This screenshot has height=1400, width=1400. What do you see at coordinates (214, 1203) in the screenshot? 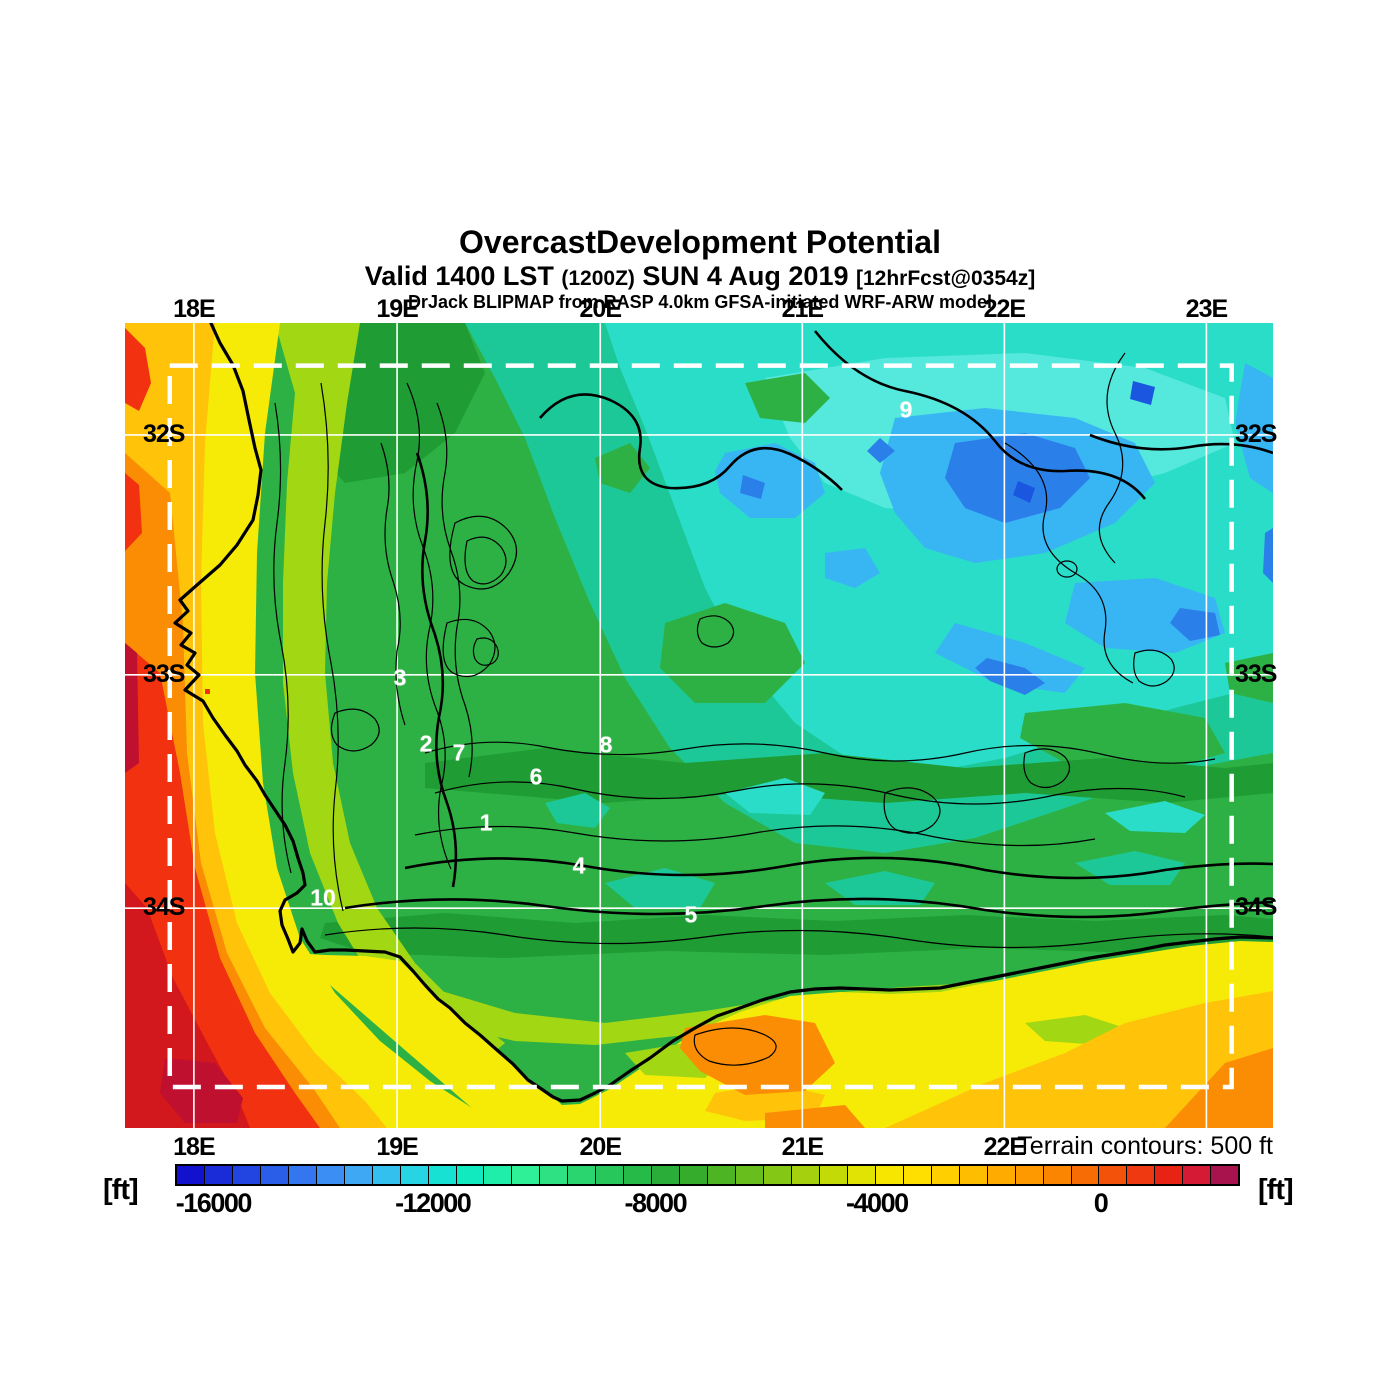
I see `colorbar-tick--16000: -16000` at bounding box center [214, 1203].